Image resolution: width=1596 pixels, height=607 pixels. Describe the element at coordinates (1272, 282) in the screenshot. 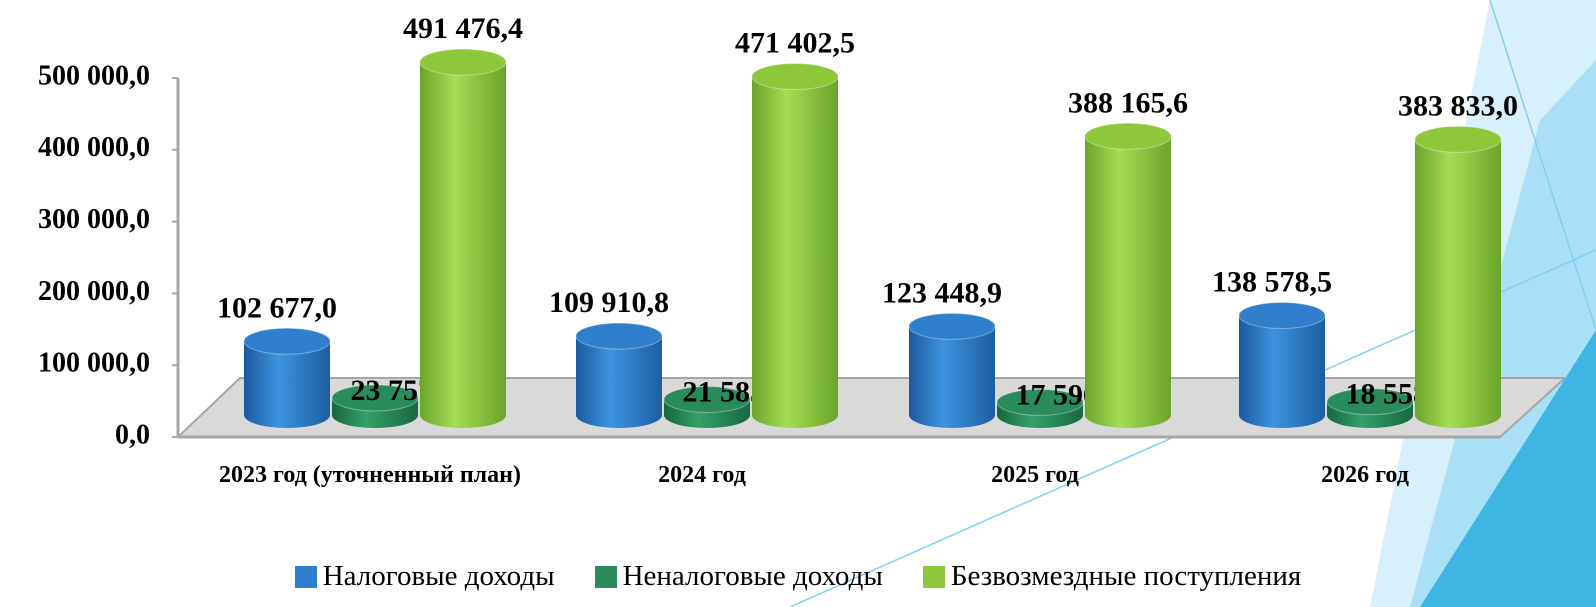

I see `value-label: 138 578,5` at that location.